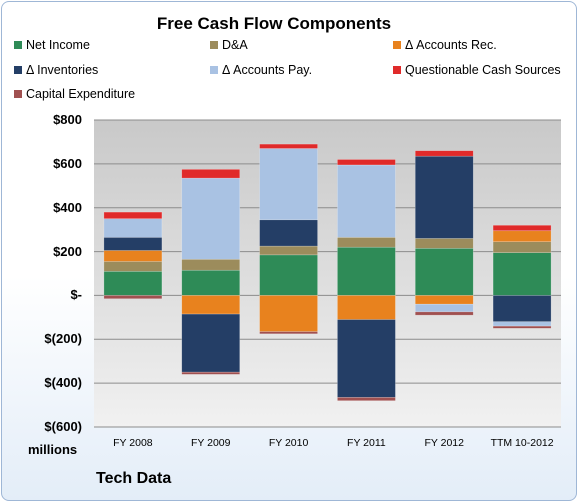 The height and width of the screenshot is (502, 578). I want to click on legend-label: Δ Accounts Pay., so click(267, 70).